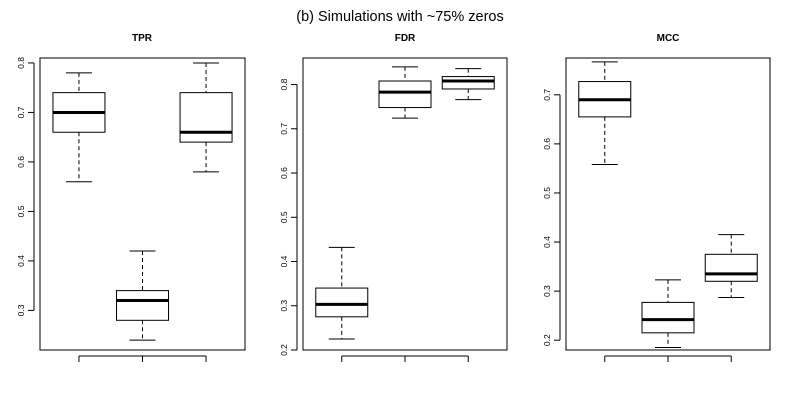  I want to click on panel-title: MCC, so click(668, 38).